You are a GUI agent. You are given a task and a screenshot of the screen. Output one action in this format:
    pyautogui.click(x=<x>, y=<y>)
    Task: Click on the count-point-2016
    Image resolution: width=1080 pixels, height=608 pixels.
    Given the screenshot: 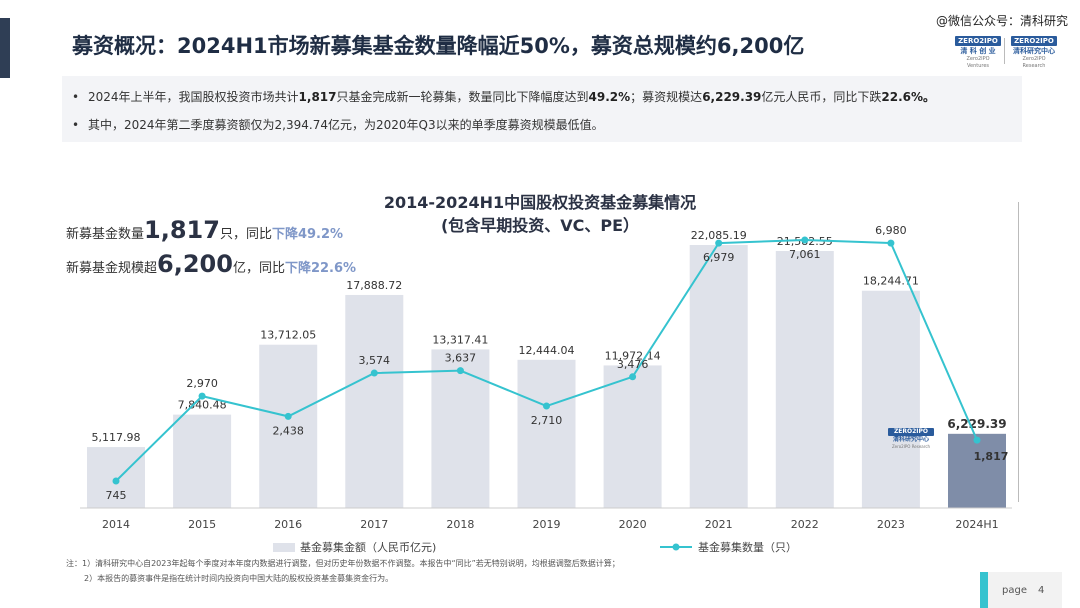 What is the action you would take?
    pyautogui.click(x=288, y=416)
    